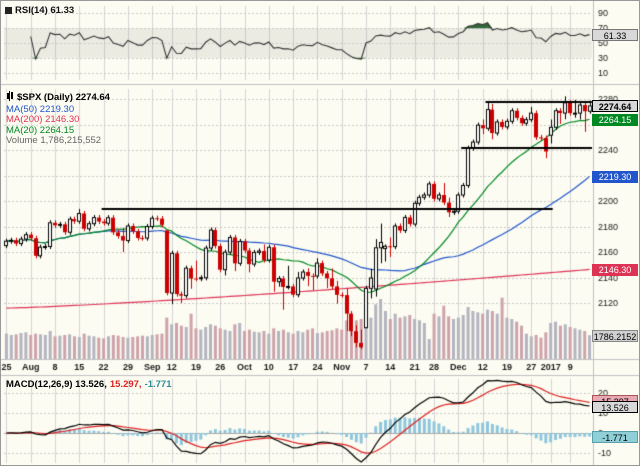 Image resolution: width=640 pixels, height=466 pixels. What do you see at coordinates (40, 130) in the screenshot?
I see `ma20-legend: MA(20) 2264.15` at bounding box center [40, 130].